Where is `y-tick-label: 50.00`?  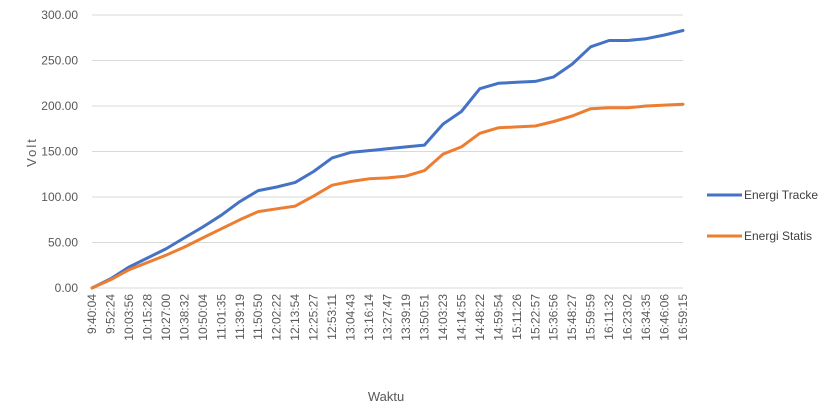
y-tick-label: 50.00 is located at coordinates (63, 243).